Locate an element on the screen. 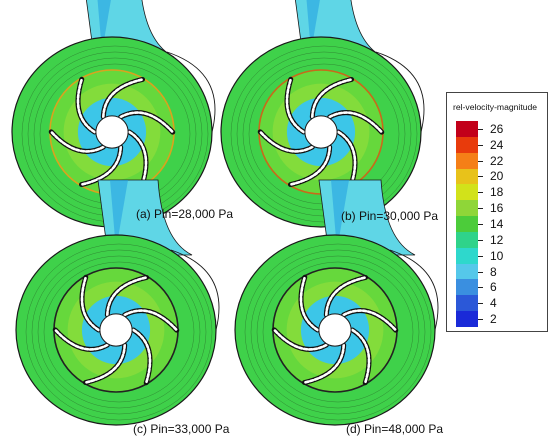 Image resolution: width=550 pixels, height=443 pixels. caption-panel-a: (a) Pin=28,000 Pa is located at coordinates (185, 214).